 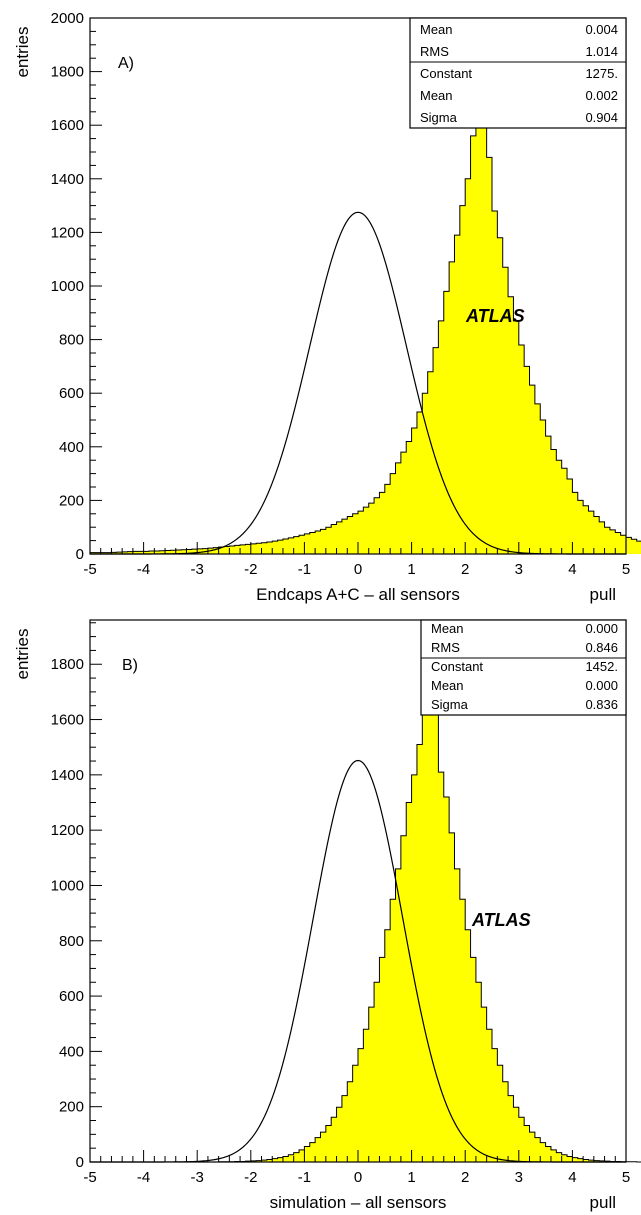 I want to click on stats-value: 1.014, so click(x=601, y=51).